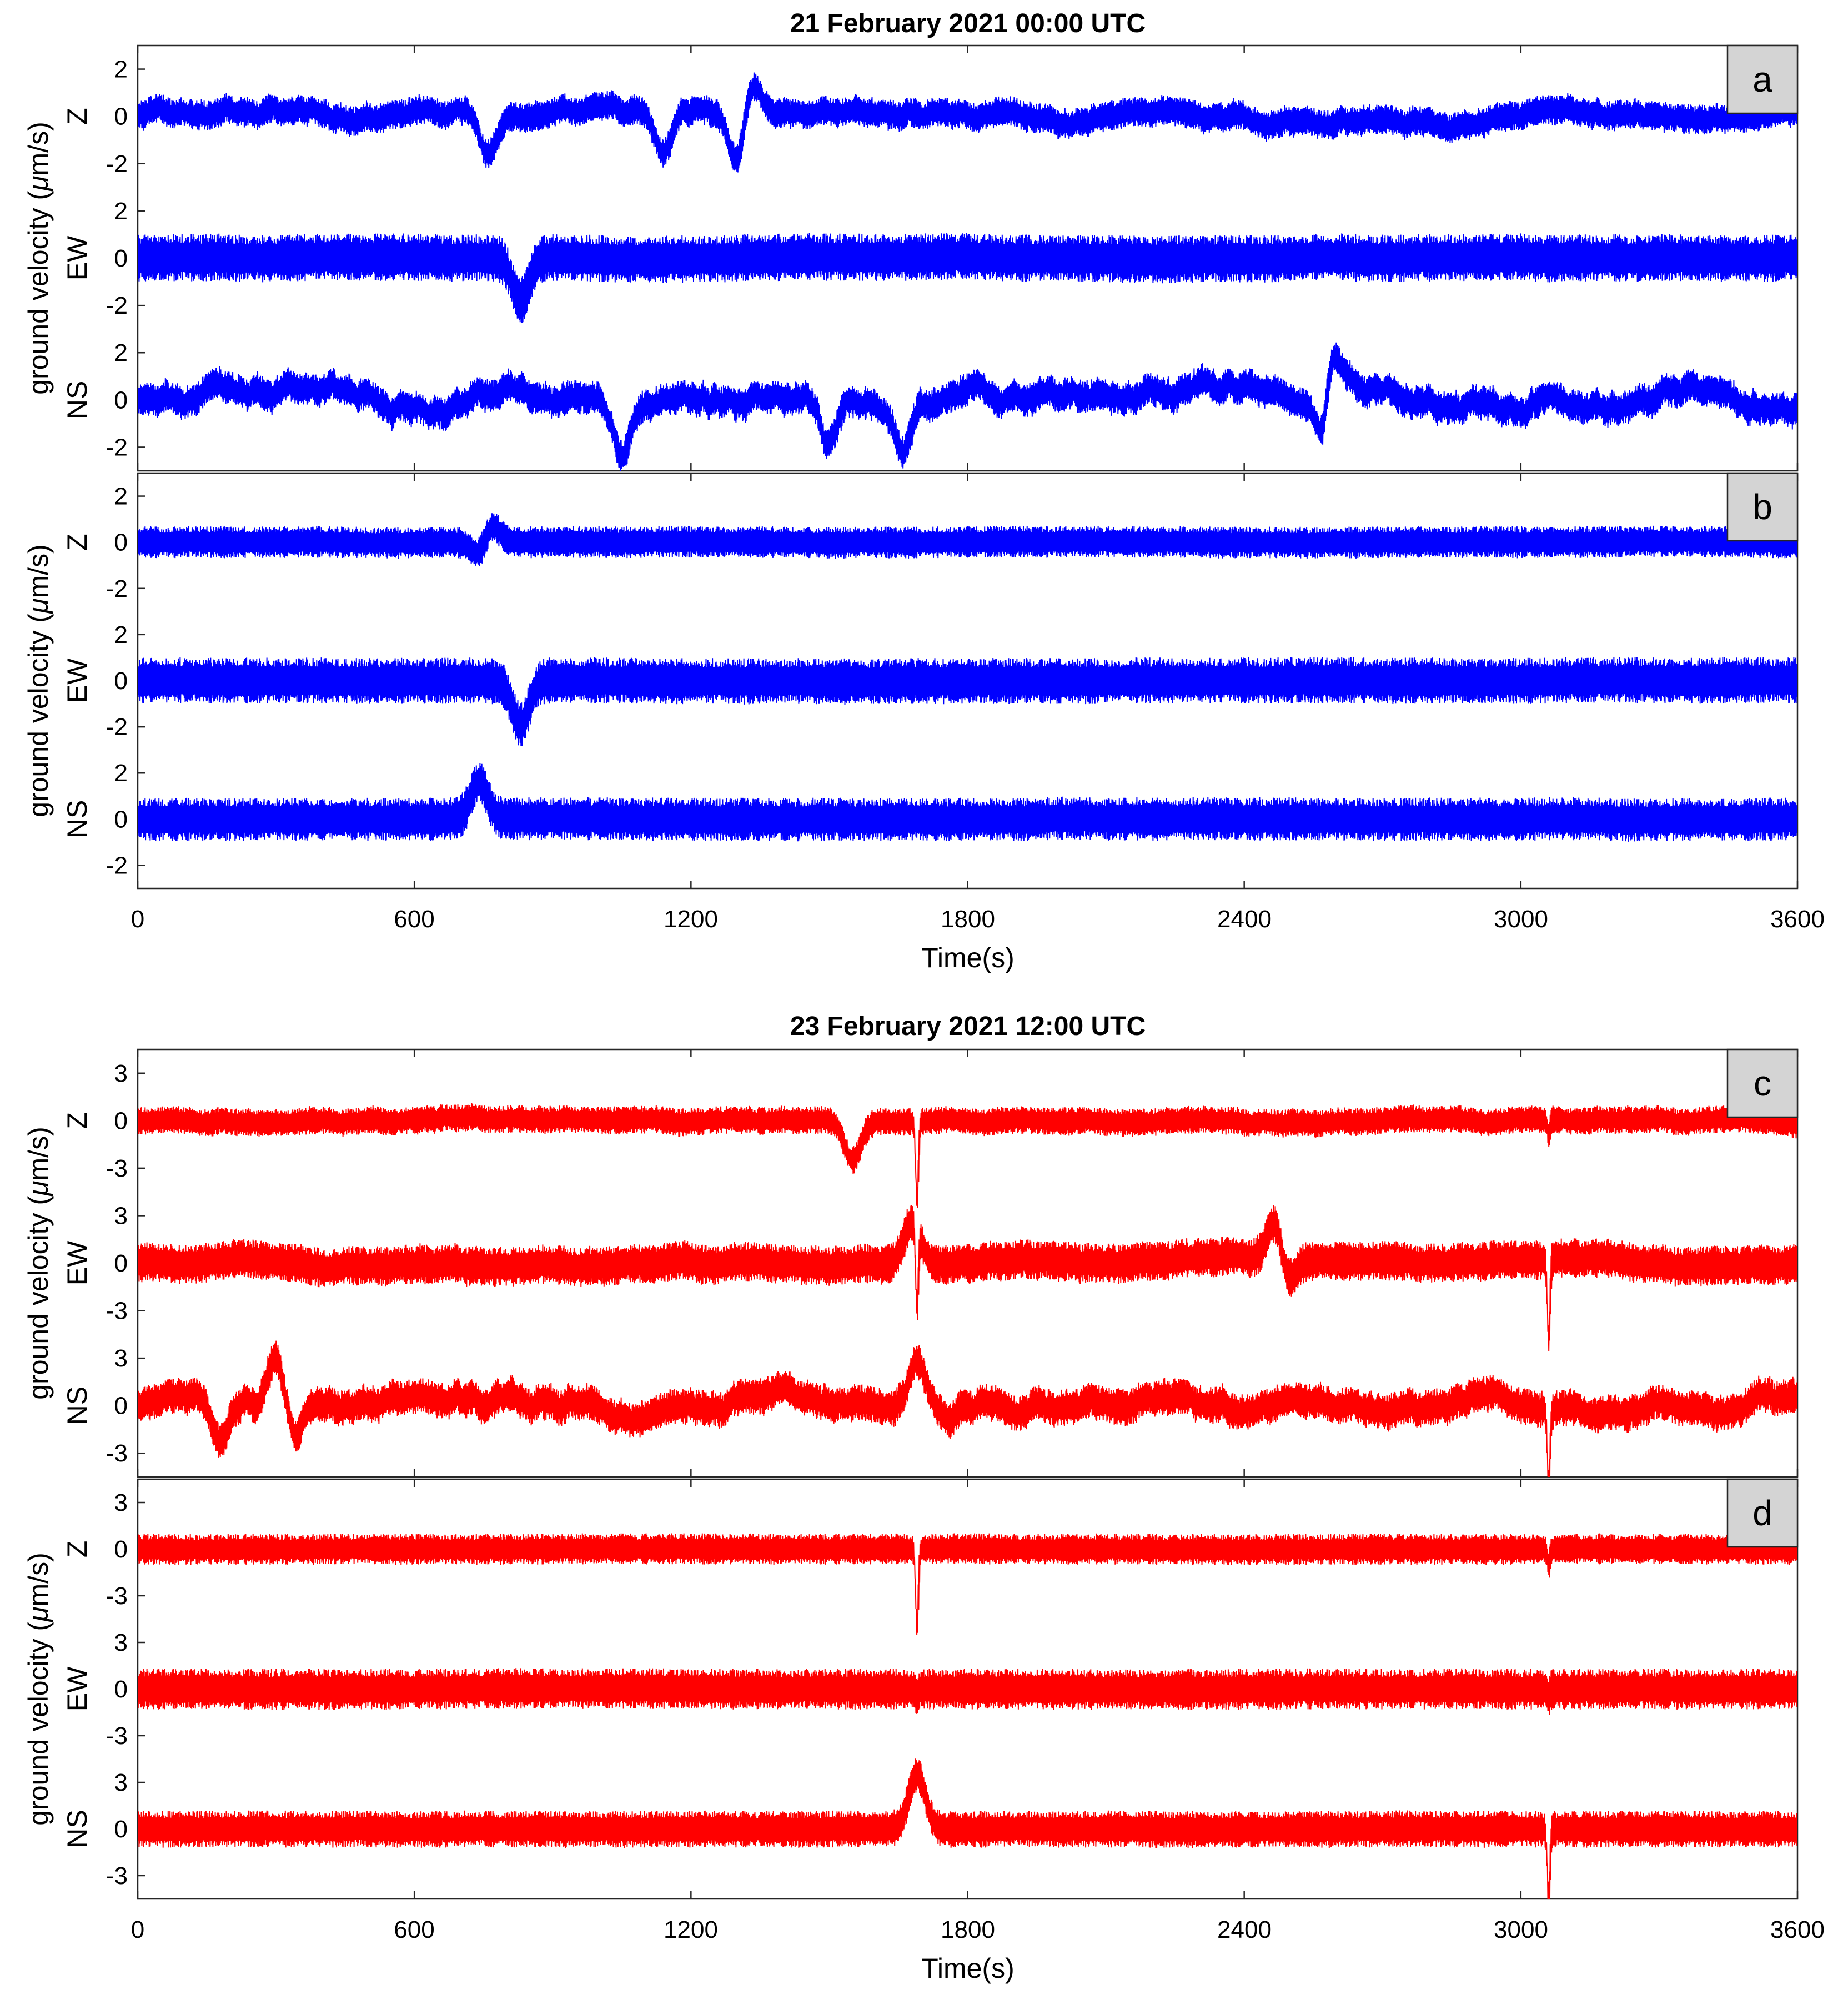 Image resolution: width=1848 pixels, height=1990 pixels. I want to click on series-trace-c-ew, so click(967, 1278).